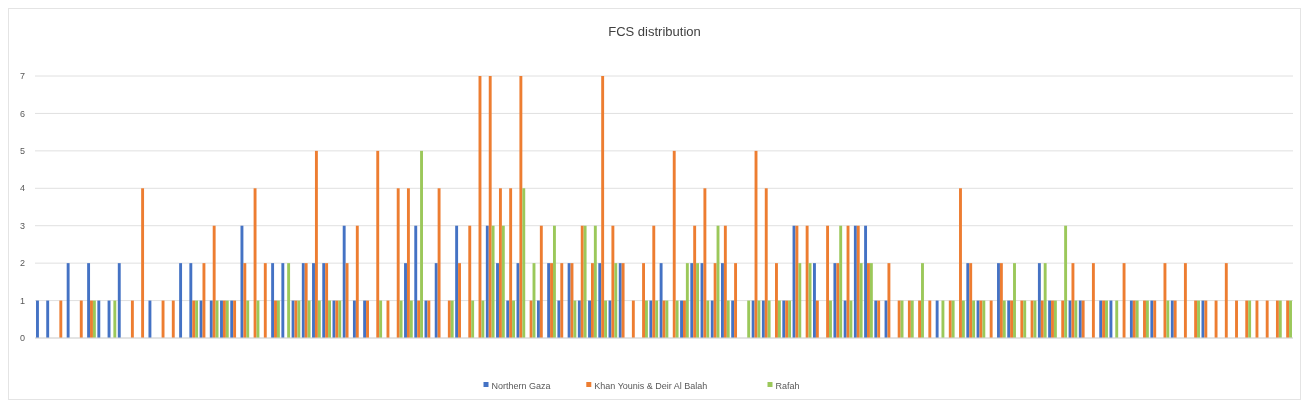 The width and height of the screenshot is (1309, 408). Describe the element at coordinates (22, 151) in the screenshot. I see `y-tick-label: 5` at that location.